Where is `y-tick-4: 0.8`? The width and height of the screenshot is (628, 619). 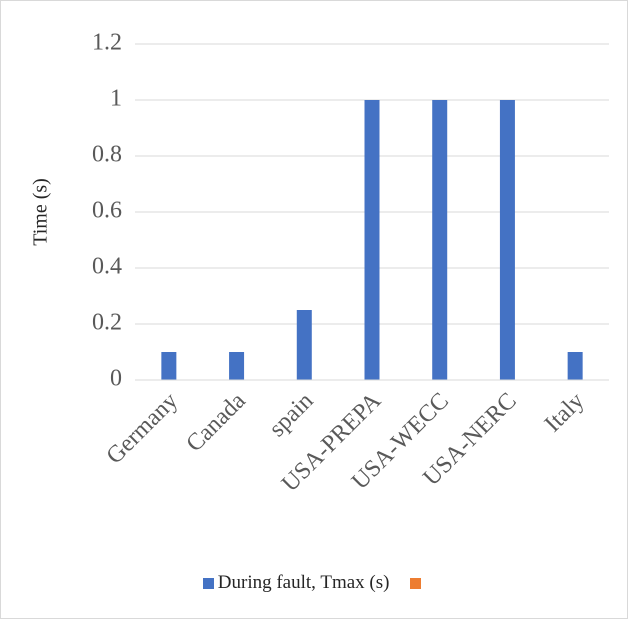
y-tick-4: 0.8 is located at coordinates (107, 155).